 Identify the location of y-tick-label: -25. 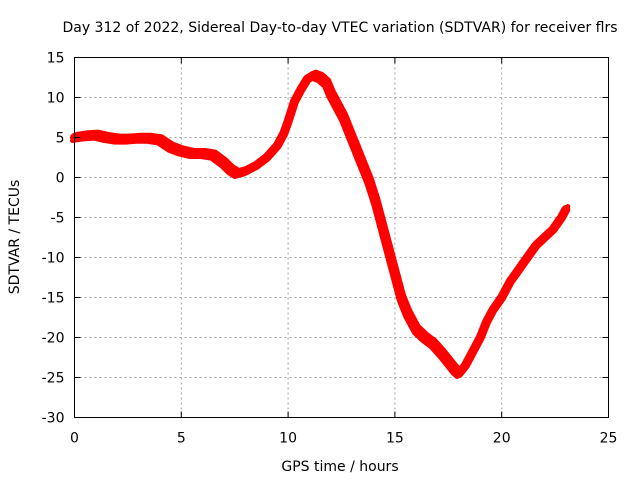
(53, 379).